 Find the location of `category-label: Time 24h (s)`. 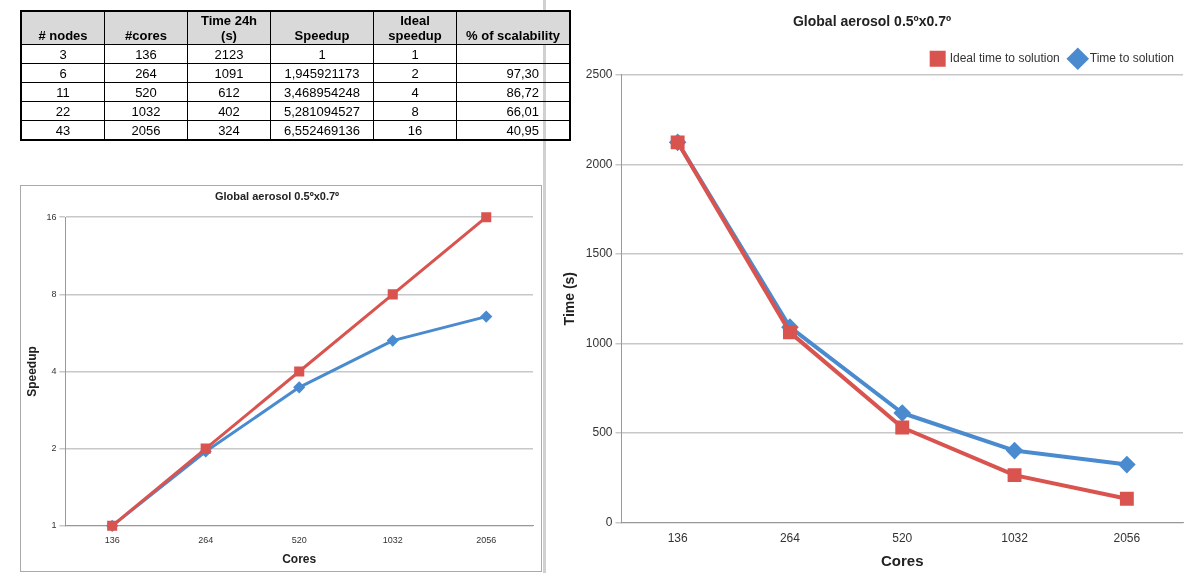

category-label: Time 24h (s) is located at coordinates (229, 28).